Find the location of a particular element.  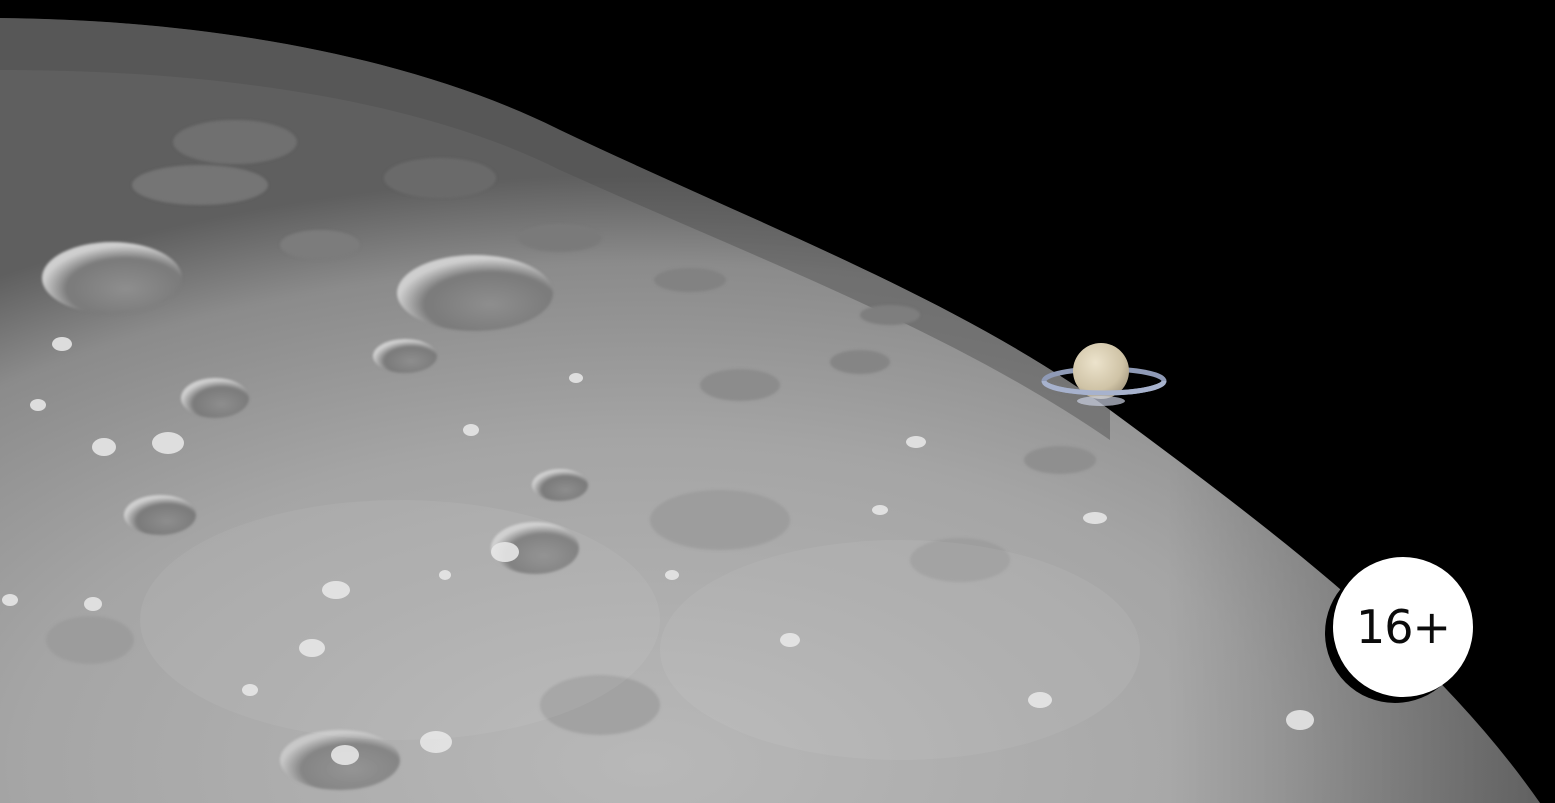

age-rating-label: 16+ is located at coordinates (1403, 627).